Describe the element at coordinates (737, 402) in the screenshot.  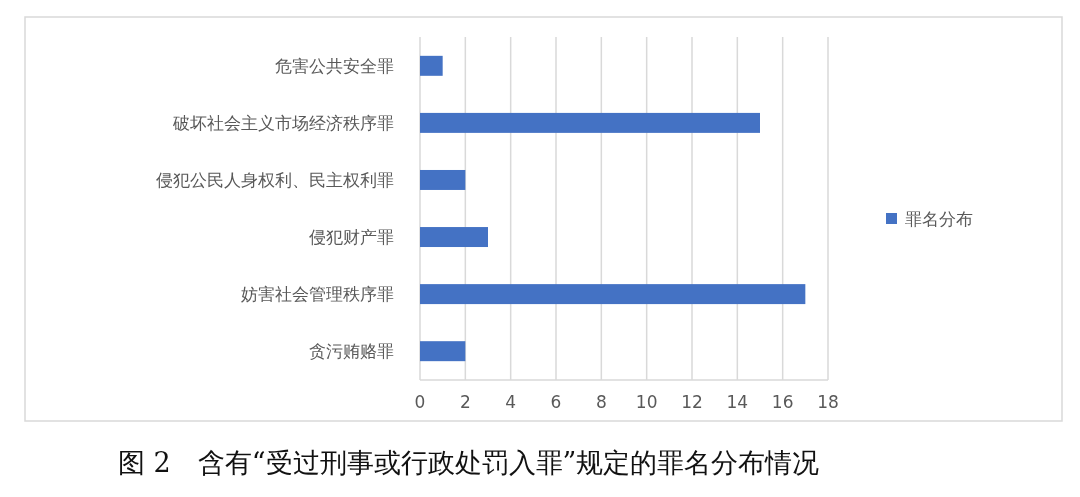
I see `x-tick-label: 14` at that location.